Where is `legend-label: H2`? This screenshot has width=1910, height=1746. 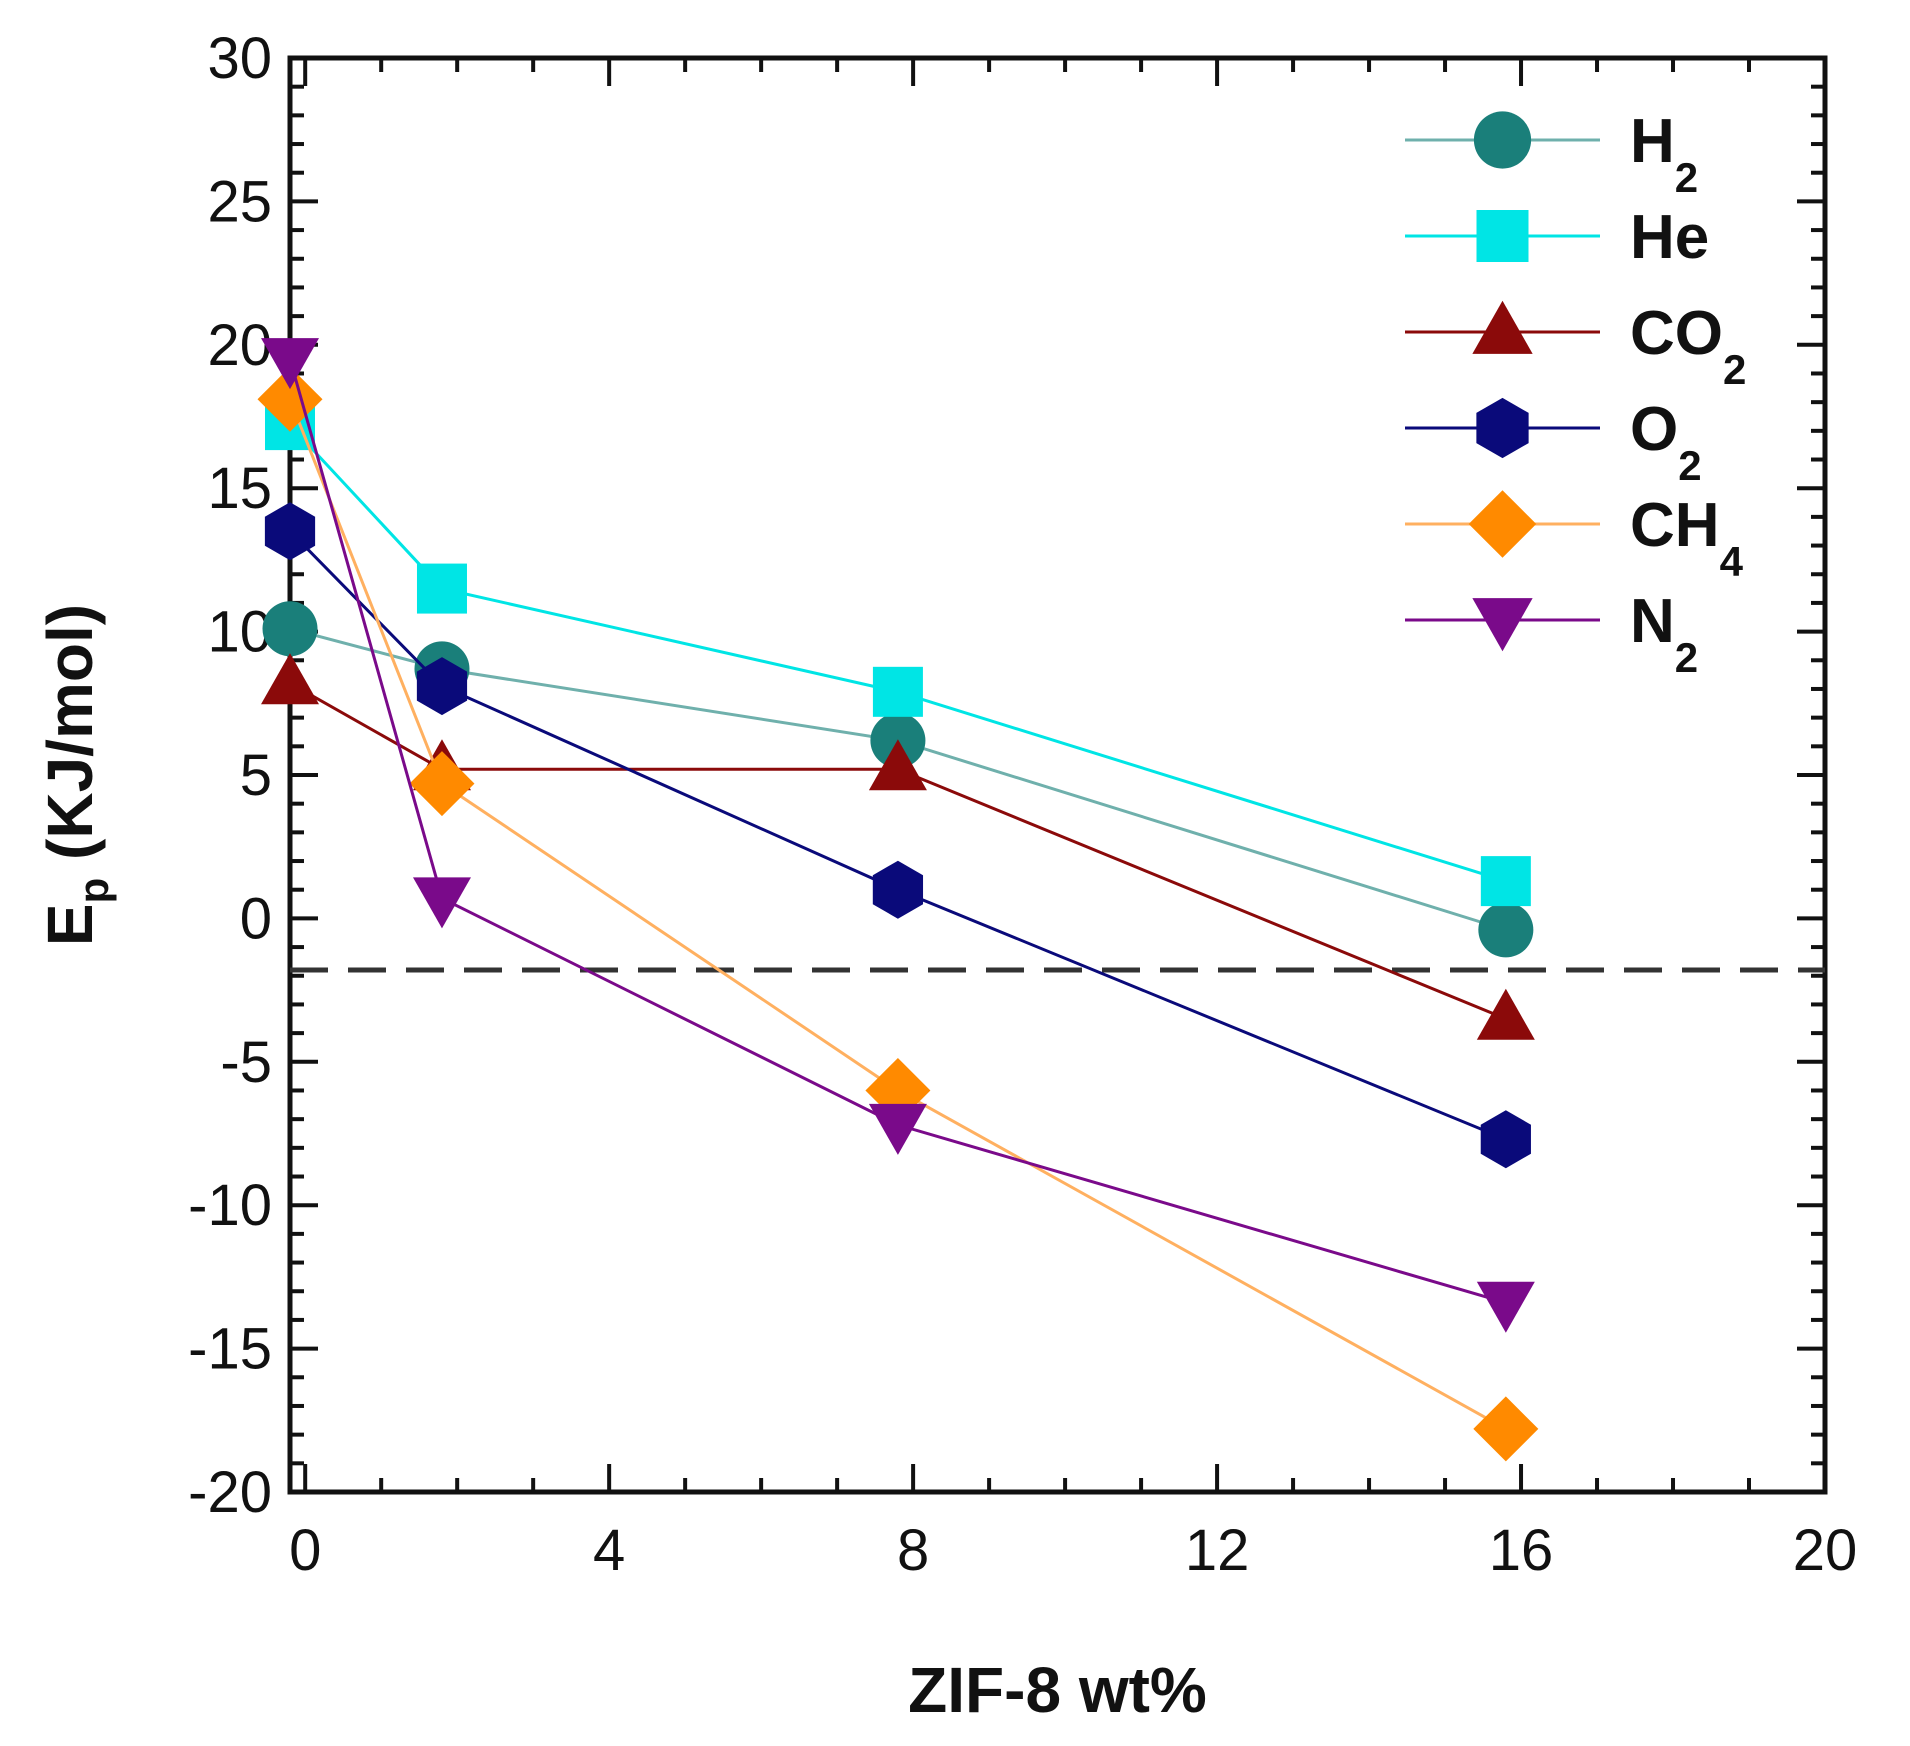 legend-label: H2 is located at coordinates (1664, 154).